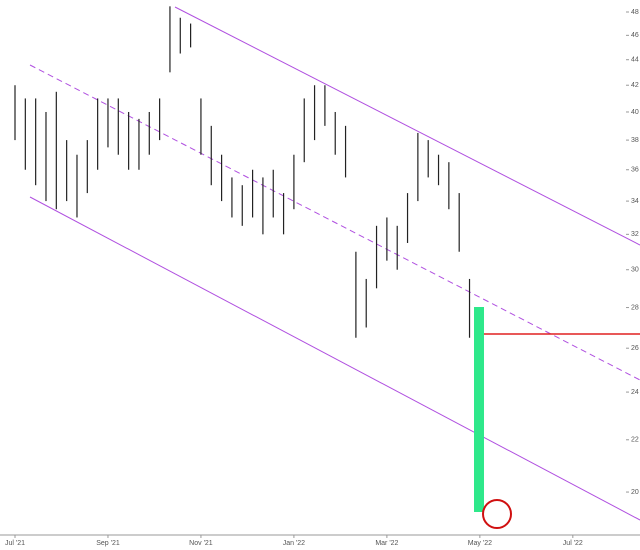  What do you see at coordinates (635, 492) in the screenshot?
I see `y-tick-label: 20` at bounding box center [635, 492].